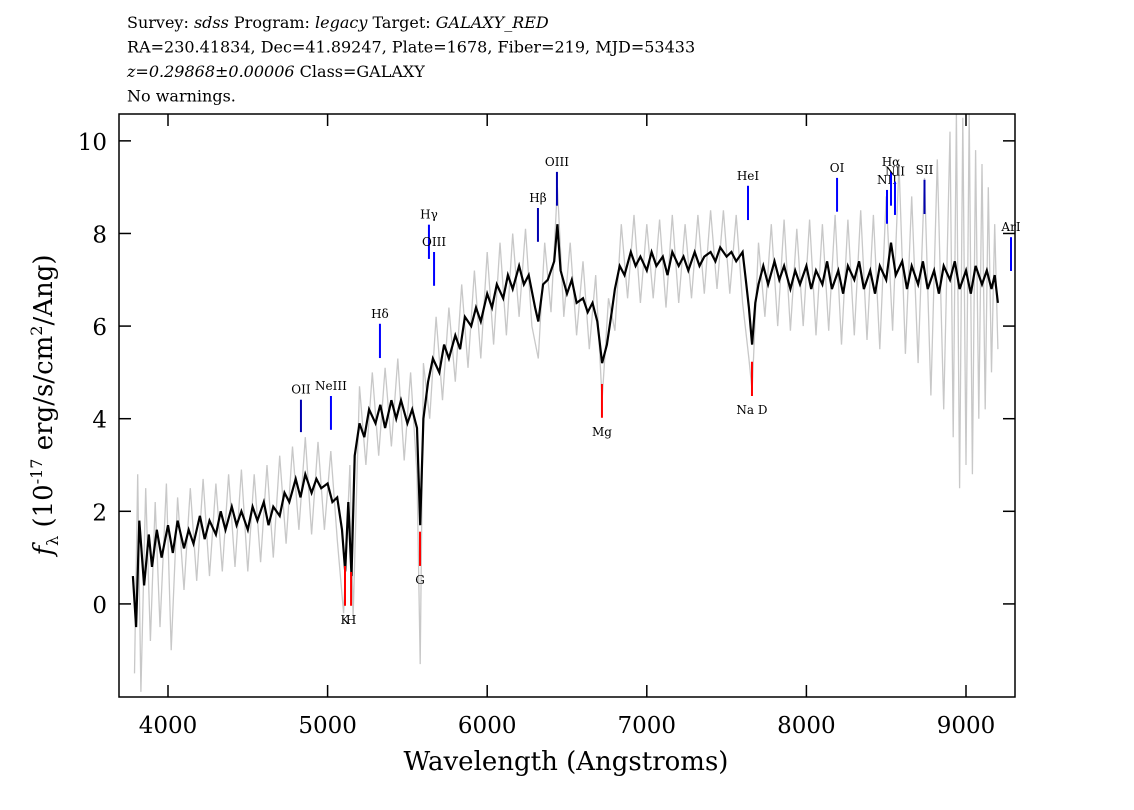  I want to click on x-tick-label: 8000, so click(806, 726).